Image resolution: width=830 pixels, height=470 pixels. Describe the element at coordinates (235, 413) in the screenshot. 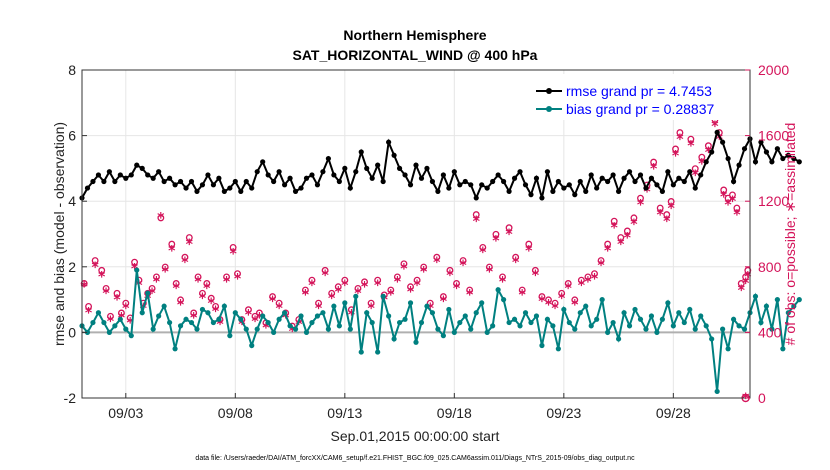

I see `x-tick-label: 09/08` at that location.